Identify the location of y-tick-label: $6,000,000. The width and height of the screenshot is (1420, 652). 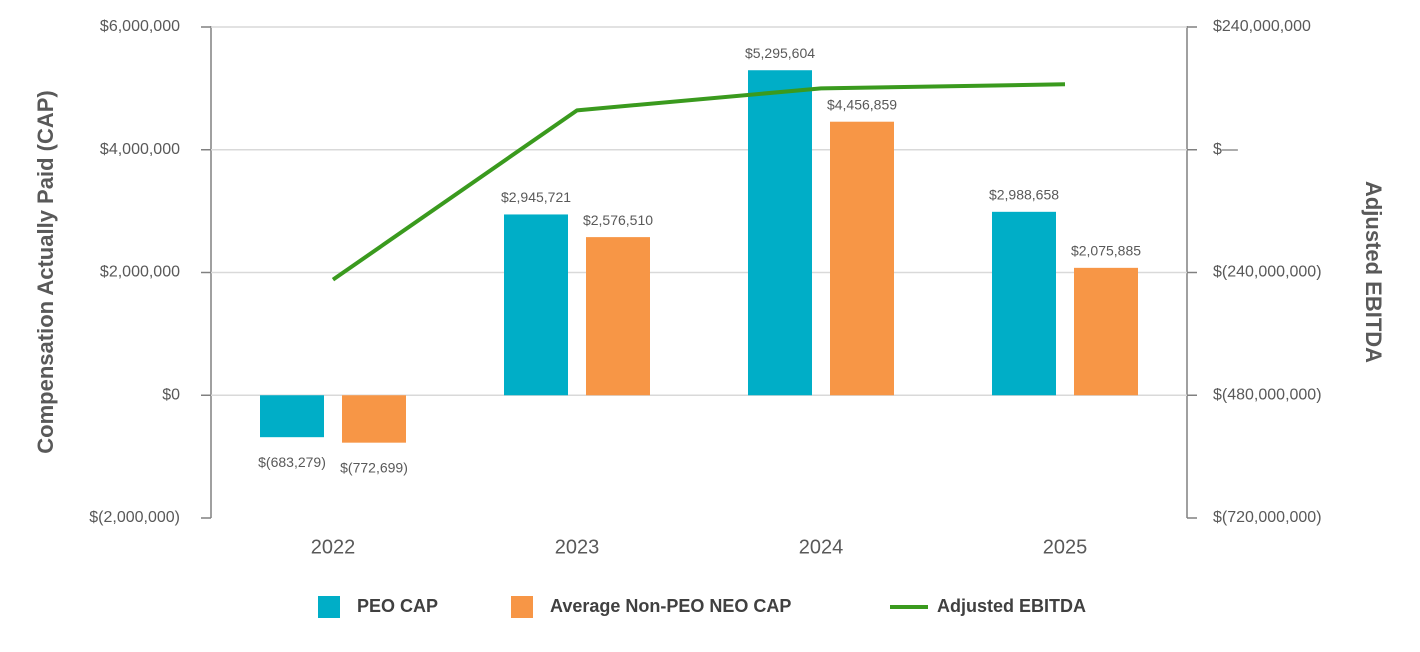
(140, 26).